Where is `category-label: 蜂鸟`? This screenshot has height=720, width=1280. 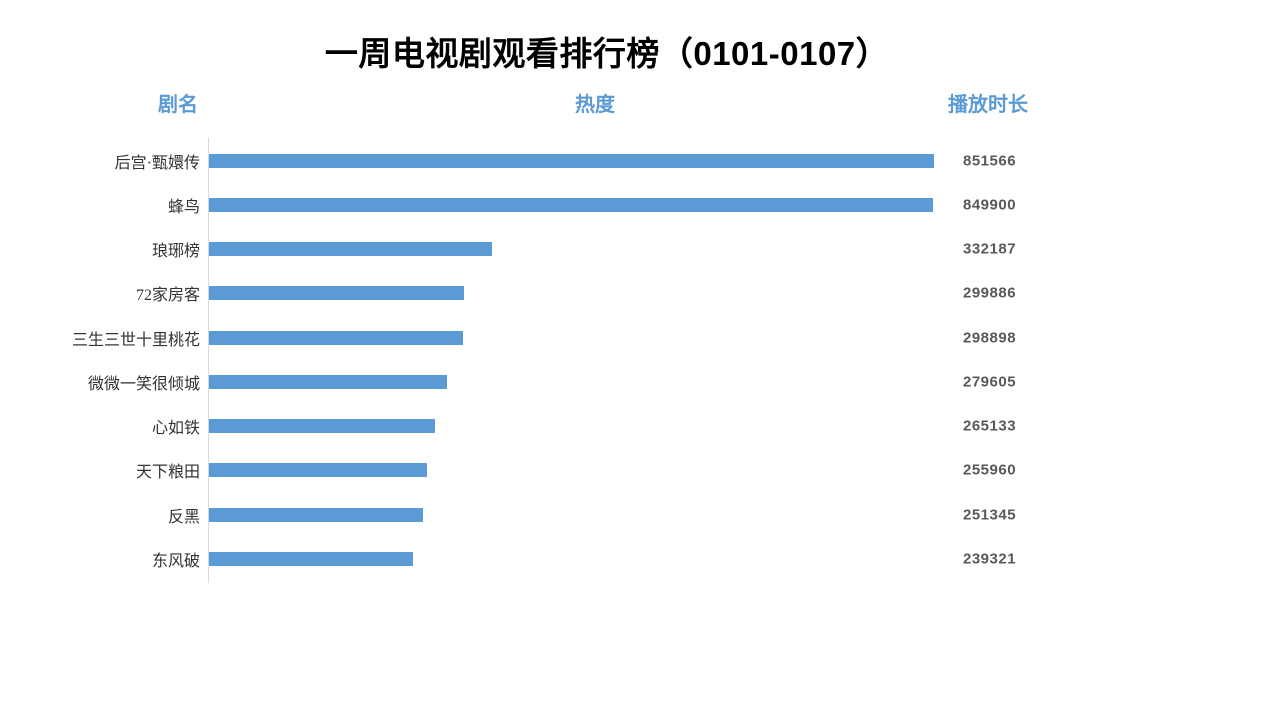
category-label: 蜂鸟 is located at coordinates (183, 207).